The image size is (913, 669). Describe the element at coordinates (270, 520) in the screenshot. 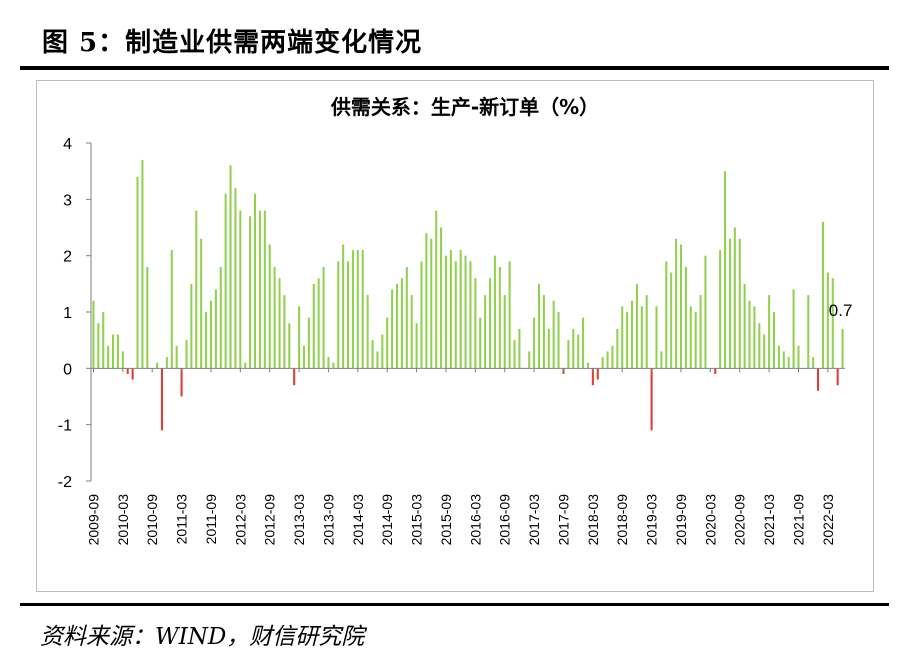

I see `x-tick-label: 2012-09` at that location.